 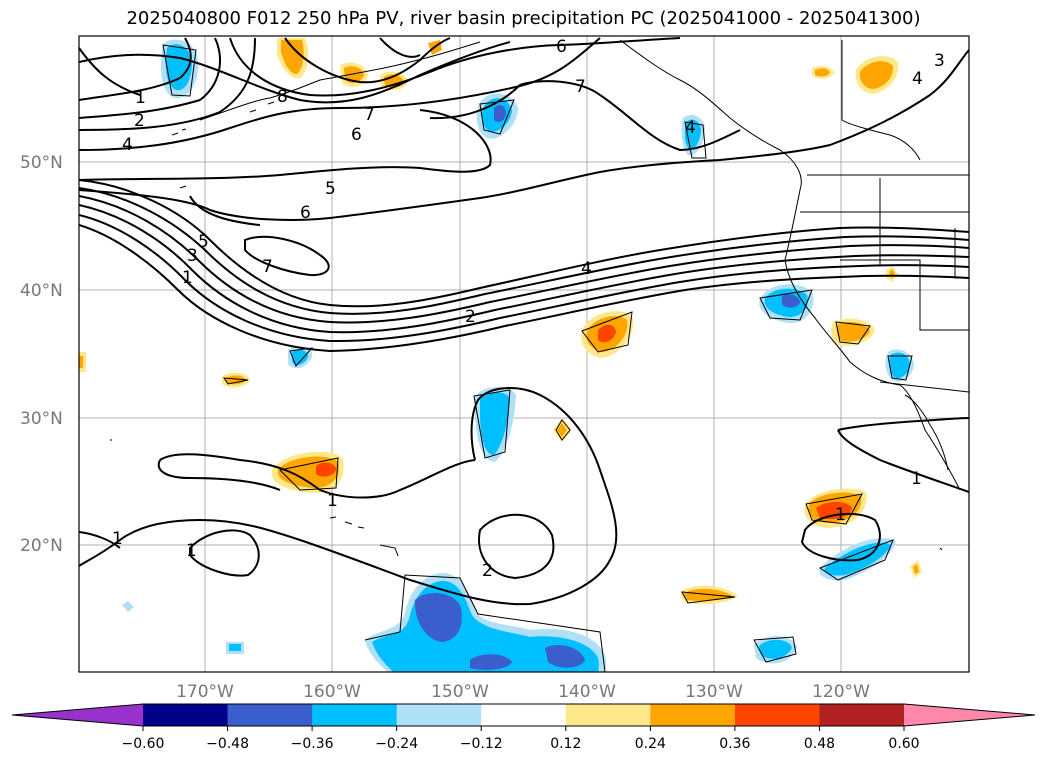 What do you see at coordinates (282, 97) in the screenshot?
I see `contour-label: 8` at bounding box center [282, 97].